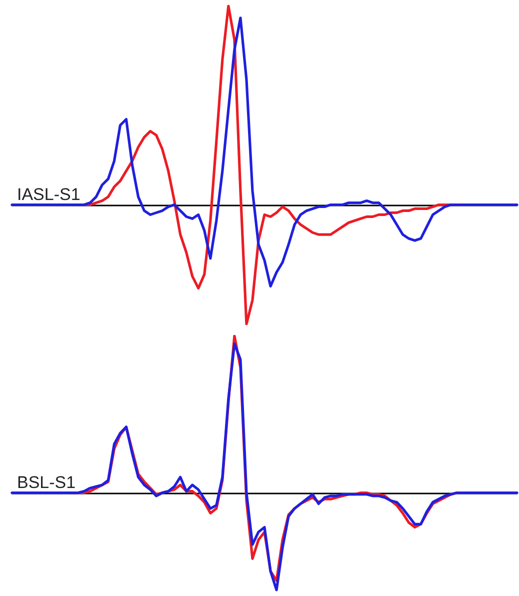 This screenshot has width=519, height=596. Describe the element at coordinates (48, 194) in the screenshot. I see `text: IASL-S1` at that location.